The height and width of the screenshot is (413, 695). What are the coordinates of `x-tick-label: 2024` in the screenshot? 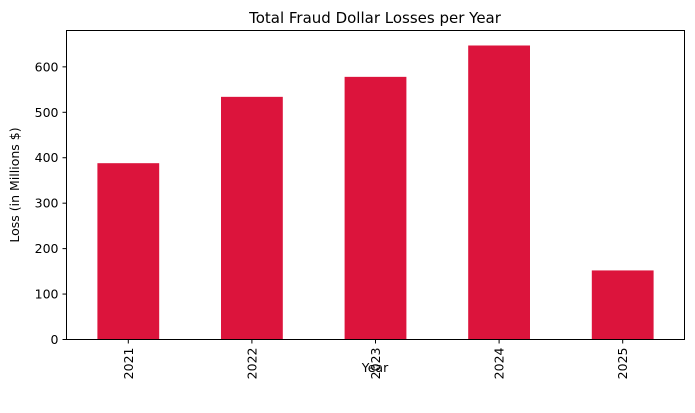 It's located at (499, 363).